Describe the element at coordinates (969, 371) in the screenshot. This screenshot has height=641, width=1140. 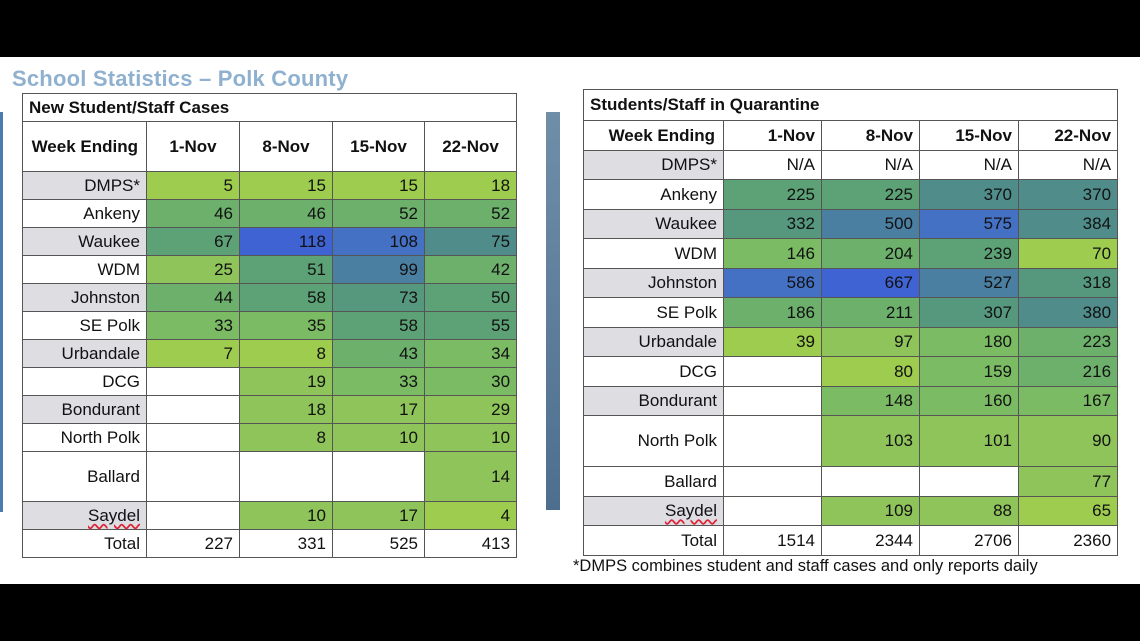
I see `cell-value: 159` at that location.